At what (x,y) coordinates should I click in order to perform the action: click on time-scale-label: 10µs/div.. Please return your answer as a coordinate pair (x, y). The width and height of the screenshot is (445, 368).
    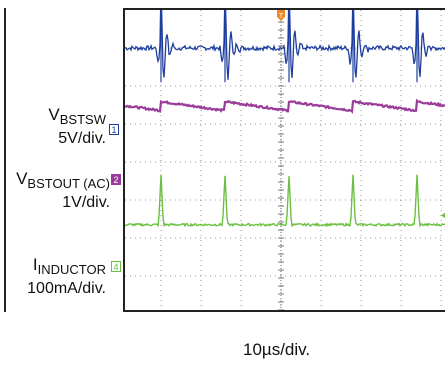
    Looking at the image, I should click on (277, 349).